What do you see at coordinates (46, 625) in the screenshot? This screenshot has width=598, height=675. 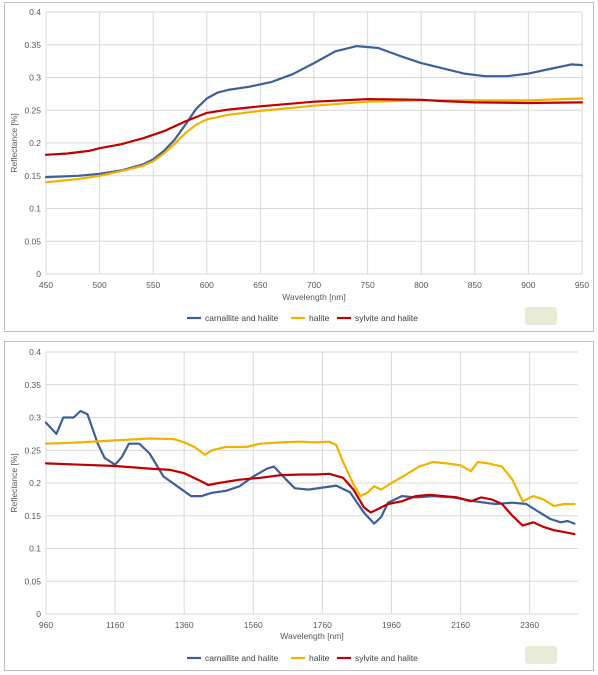 I see `x-tick-label: 960` at bounding box center [46, 625].